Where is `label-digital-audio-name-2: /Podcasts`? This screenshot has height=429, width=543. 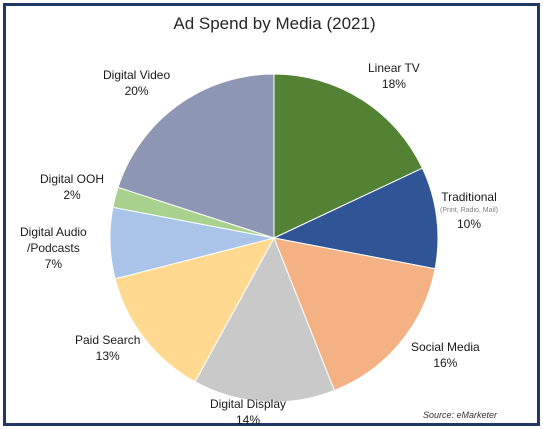 label-digital-audio-name-2: /Podcasts is located at coordinates (53, 248).